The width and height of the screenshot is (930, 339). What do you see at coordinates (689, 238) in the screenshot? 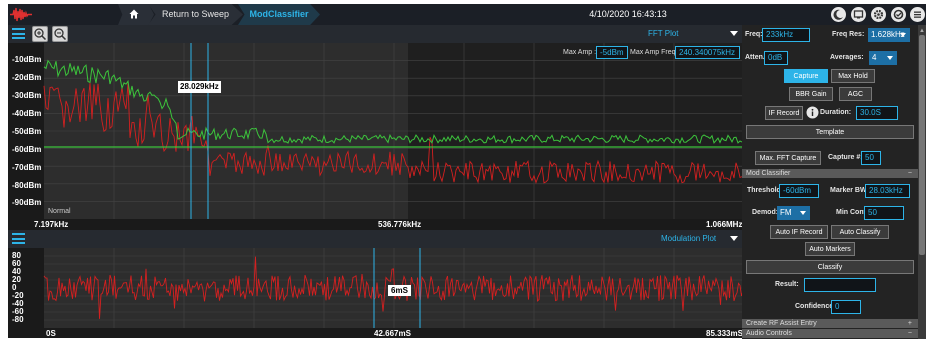
I see `modulation-plot-title: Modulation Plot` at bounding box center [689, 238].